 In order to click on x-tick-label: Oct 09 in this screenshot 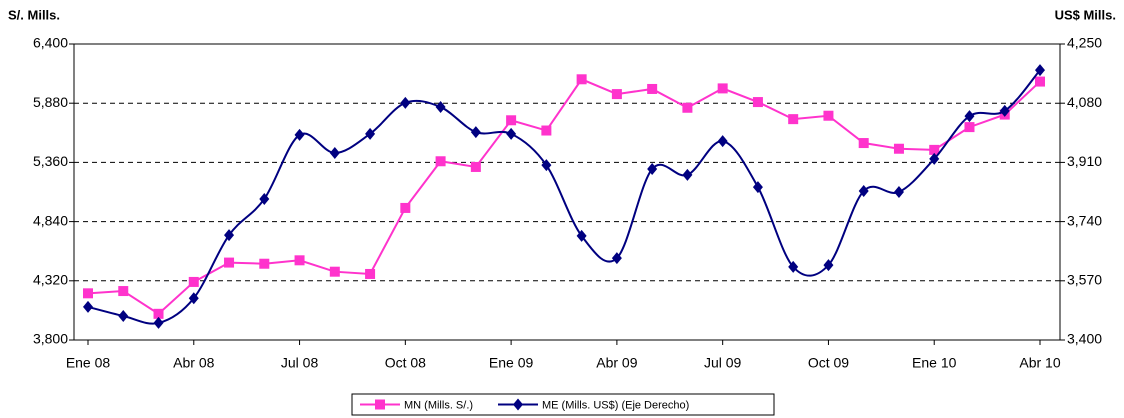, I will do `click(828, 363)`.